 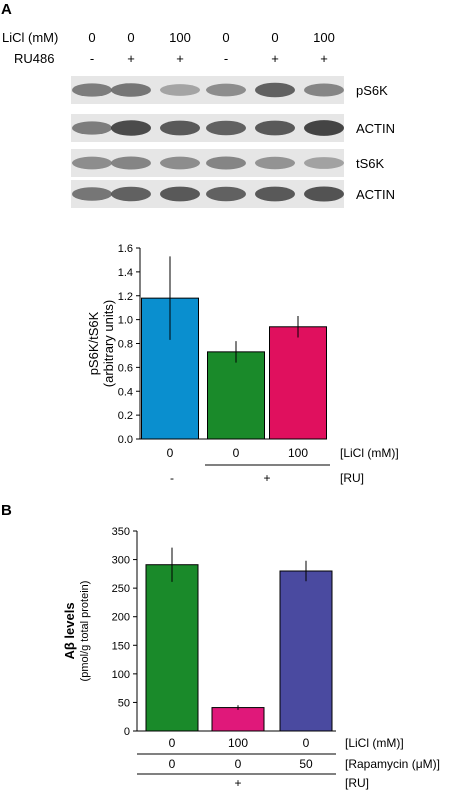 What do you see at coordinates (121, 646) in the screenshot?
I see `y-tick-label: 150` at bounding box center [121, 646].